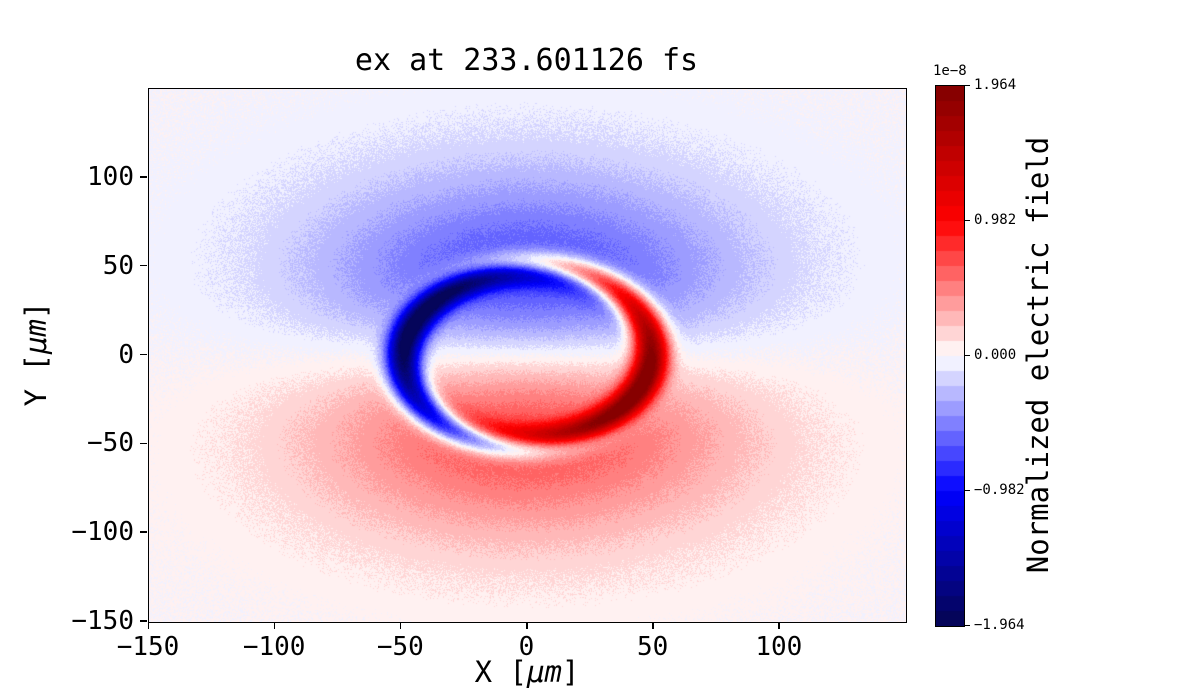  I want to click on x-axis-label: X [μm], so click(527, 672).